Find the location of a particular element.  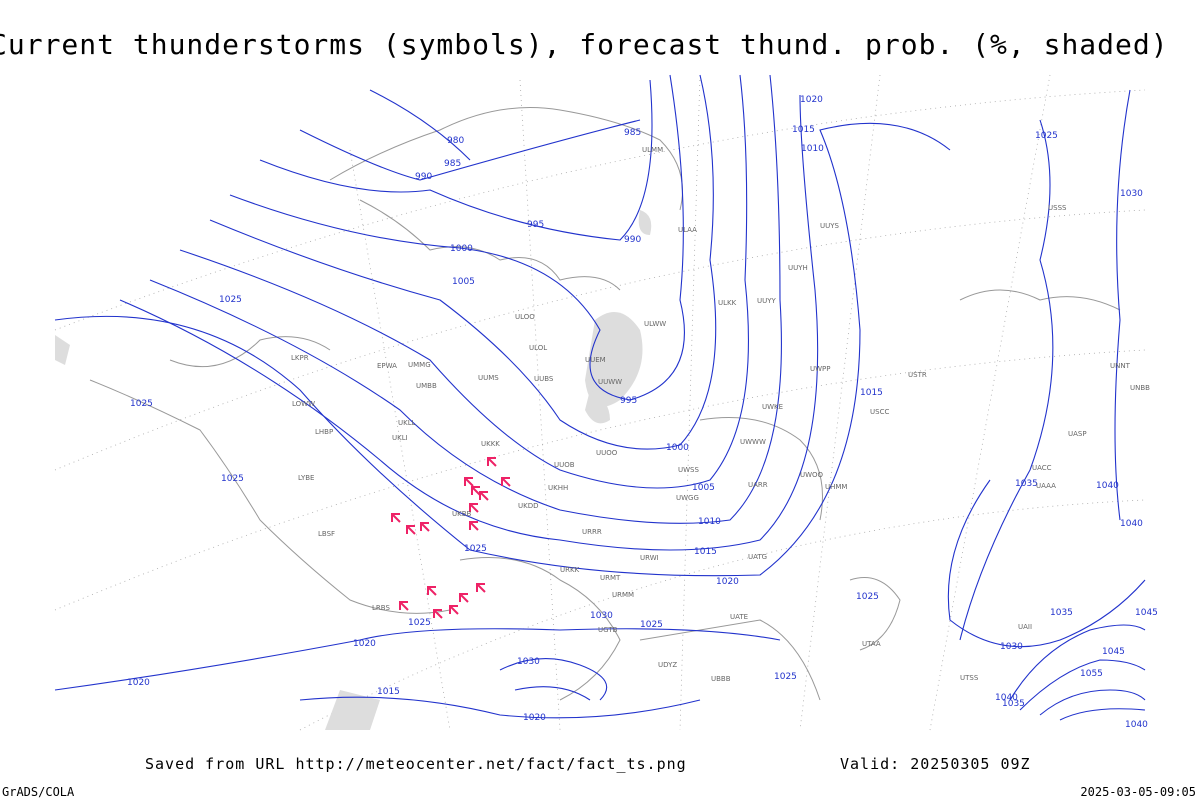

station-label: USCC is located at coordinates (879, 412).